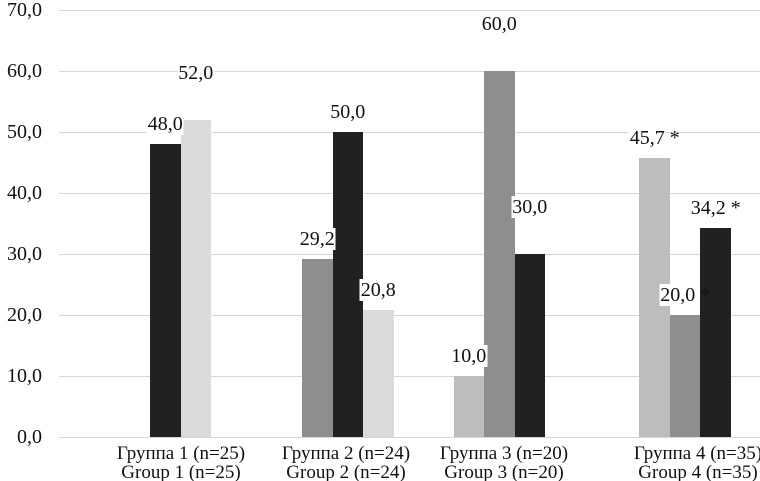 The width and height of the screenshot is (760, 481). I want to click on value-label-text: 52,0, so click(196, 72).